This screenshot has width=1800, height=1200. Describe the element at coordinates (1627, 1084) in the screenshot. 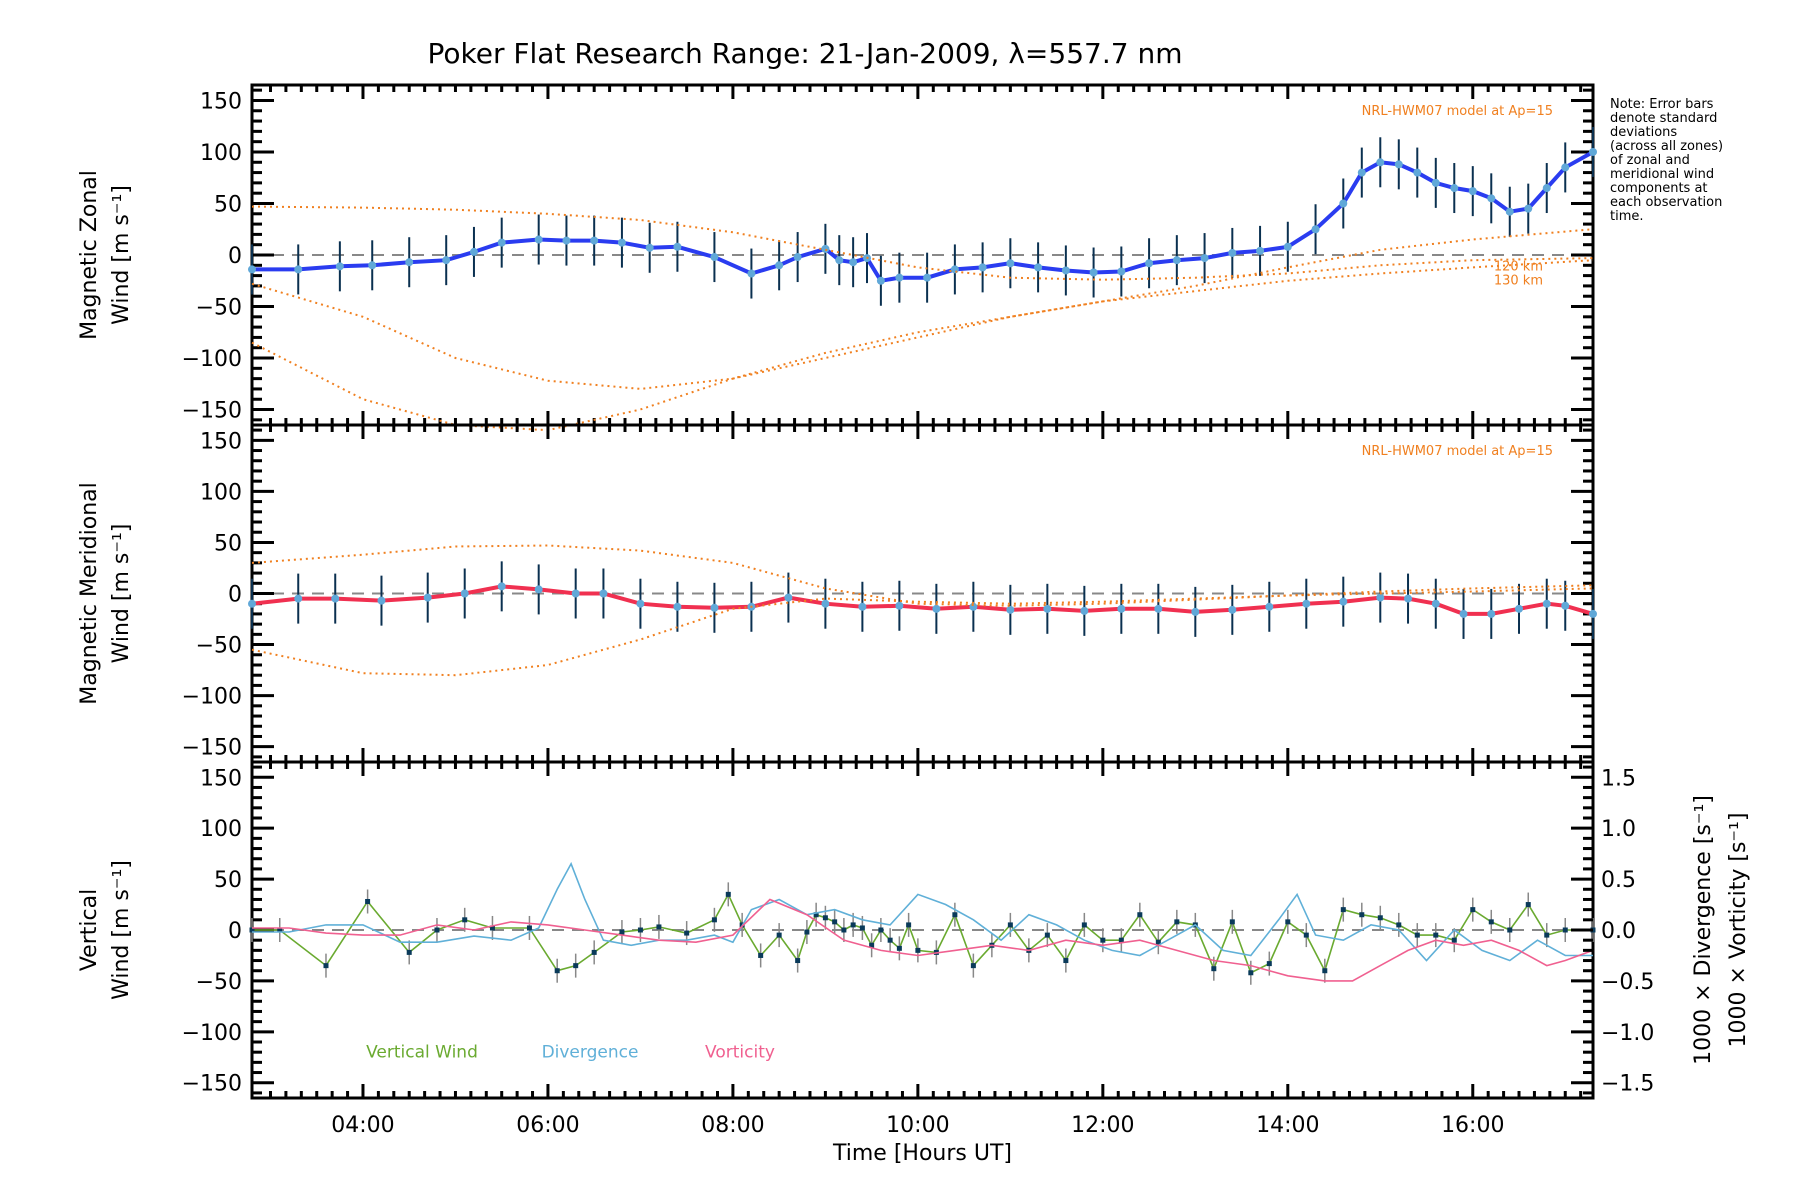

I see `y2-tick-label: −1.5` at that location.